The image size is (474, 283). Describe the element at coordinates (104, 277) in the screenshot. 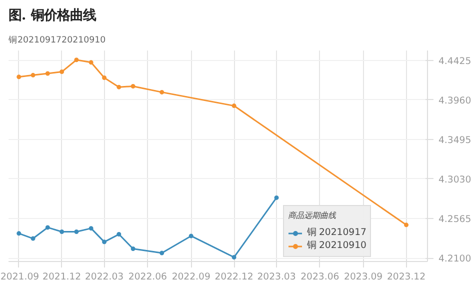

I see `x-tick-label: 2022.03` at that location.